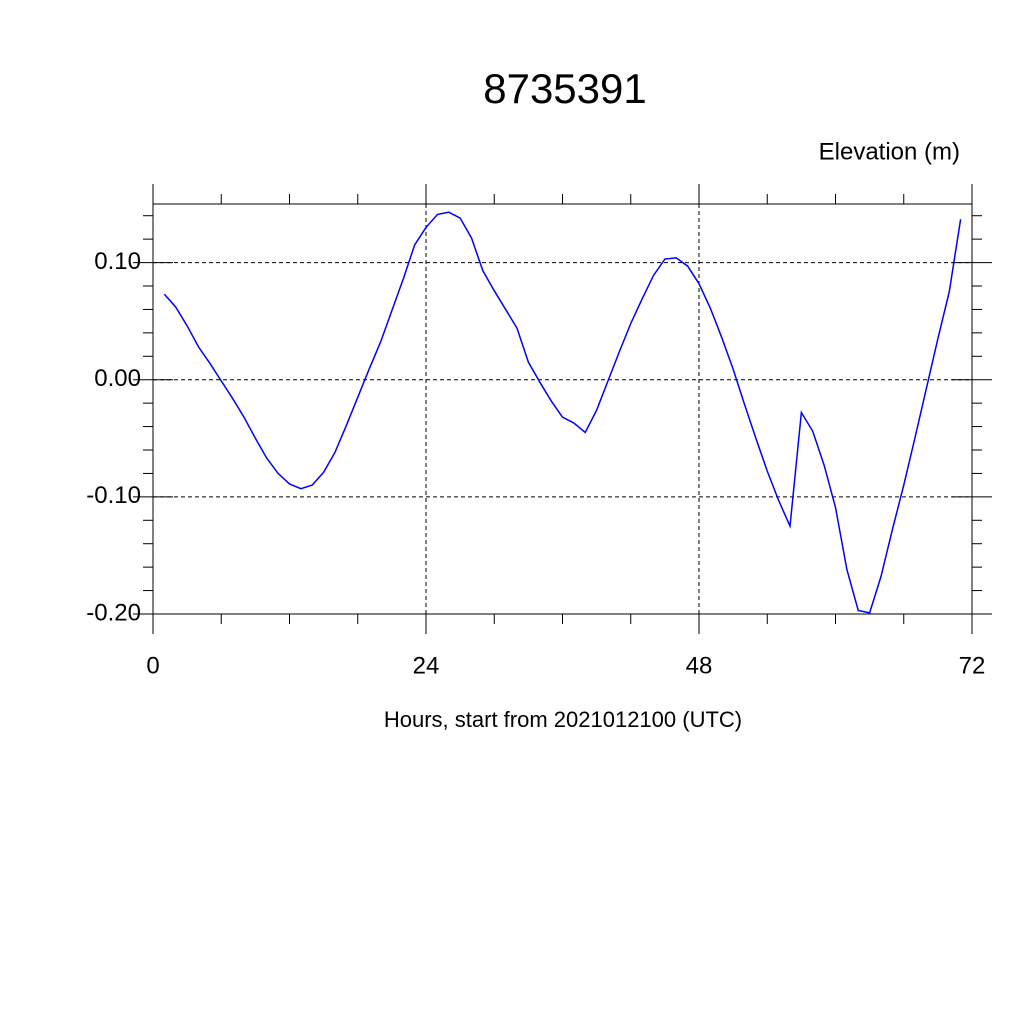 Image resolution: width=1024 pixels, height=1024 pixels. What do you see at coordinates (426, 665) in the screenshot?
I see `x-tick-label: 24` at bounding box center [426, 665].